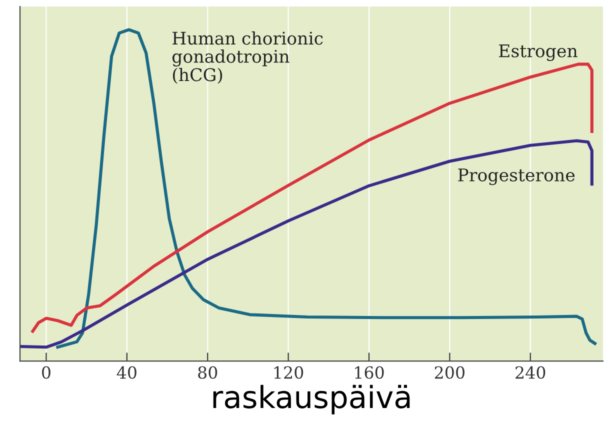 This screenshot has height=435, width=607. What do you see at coordinates (516, 177) in the screenshot?
I see `series-label: Progesterone` at bounding box center [516, 177].